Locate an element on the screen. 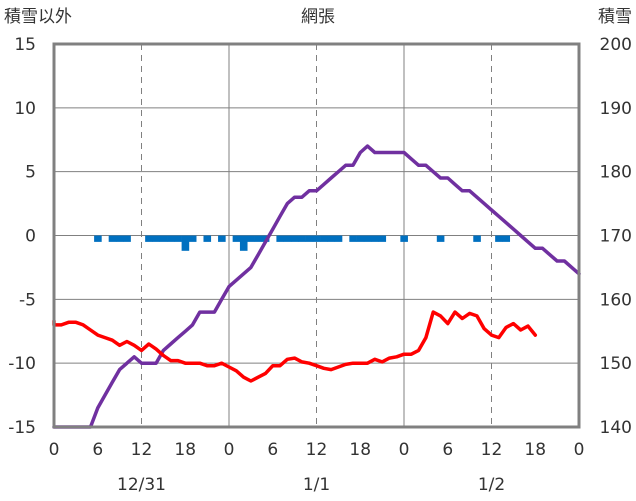 This screenshot has width=636, height=501. x-date-label: 12/31 is located at coordinates (141, 485).